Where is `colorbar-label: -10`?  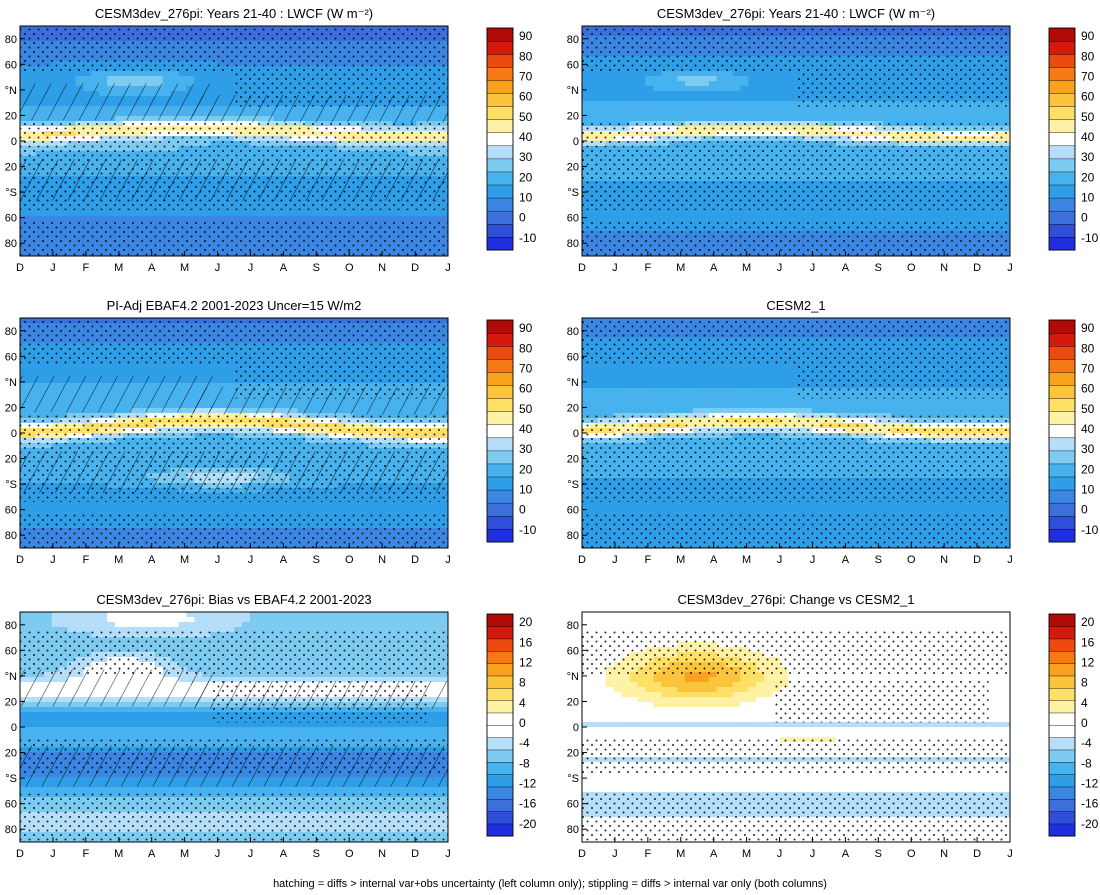
colorbar-label: -10 is located at coordinates (528, 238).